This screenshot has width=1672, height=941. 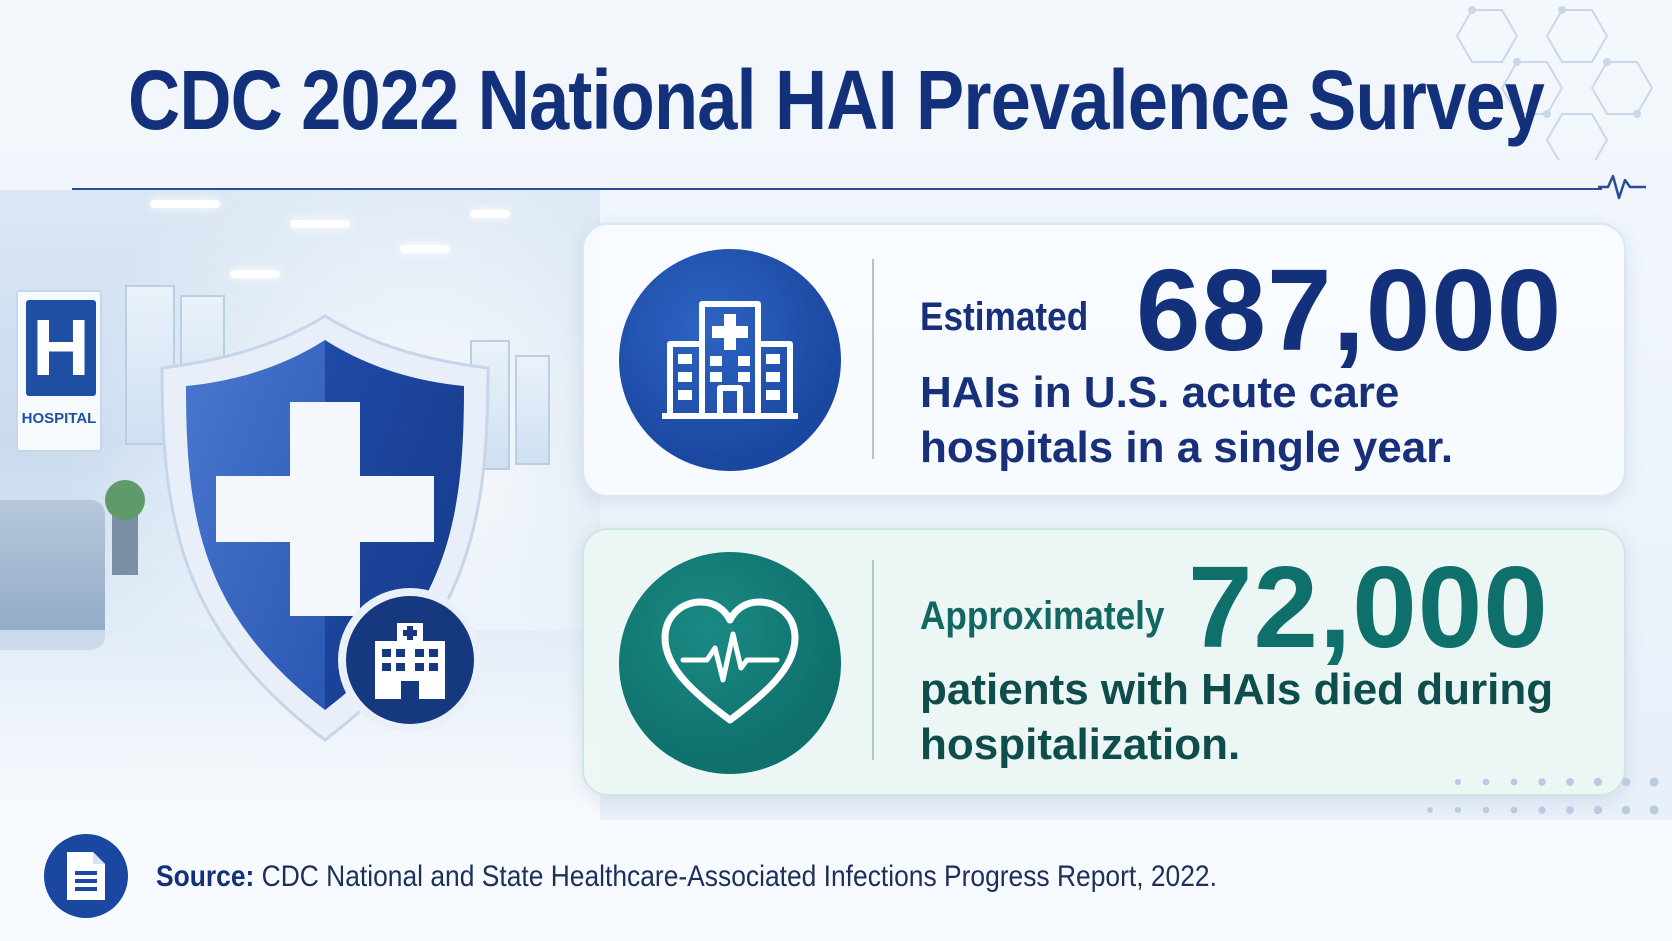 What do you see at coordinates (410, 660) in the screenshot?
I see `hospital-badge-icon` at bounding box center [410, 660].